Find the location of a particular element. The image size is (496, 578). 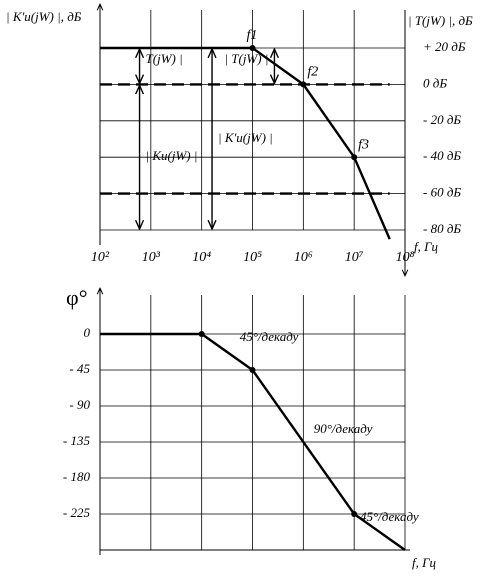

arrow-label: T(jW) | is located at coordinates (164, 58).